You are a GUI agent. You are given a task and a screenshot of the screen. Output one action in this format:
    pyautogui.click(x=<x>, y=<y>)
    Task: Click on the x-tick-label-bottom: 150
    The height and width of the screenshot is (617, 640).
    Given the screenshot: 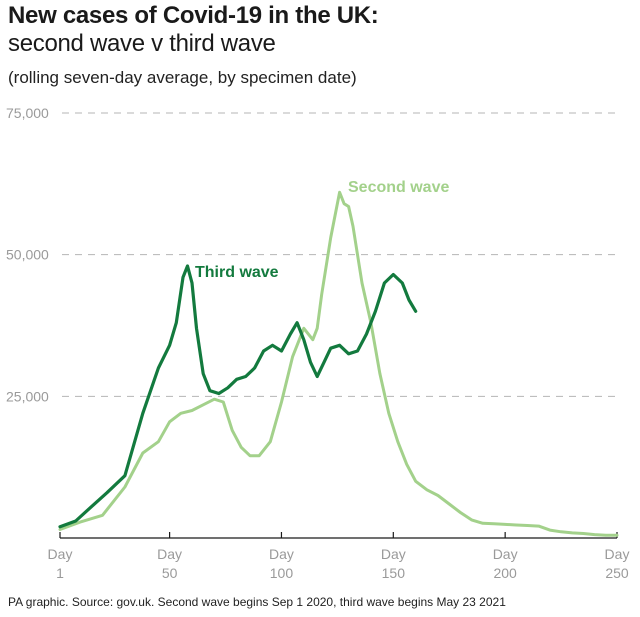 What is the action you would take?
    pyautogui.click(x=394, y=573)
    